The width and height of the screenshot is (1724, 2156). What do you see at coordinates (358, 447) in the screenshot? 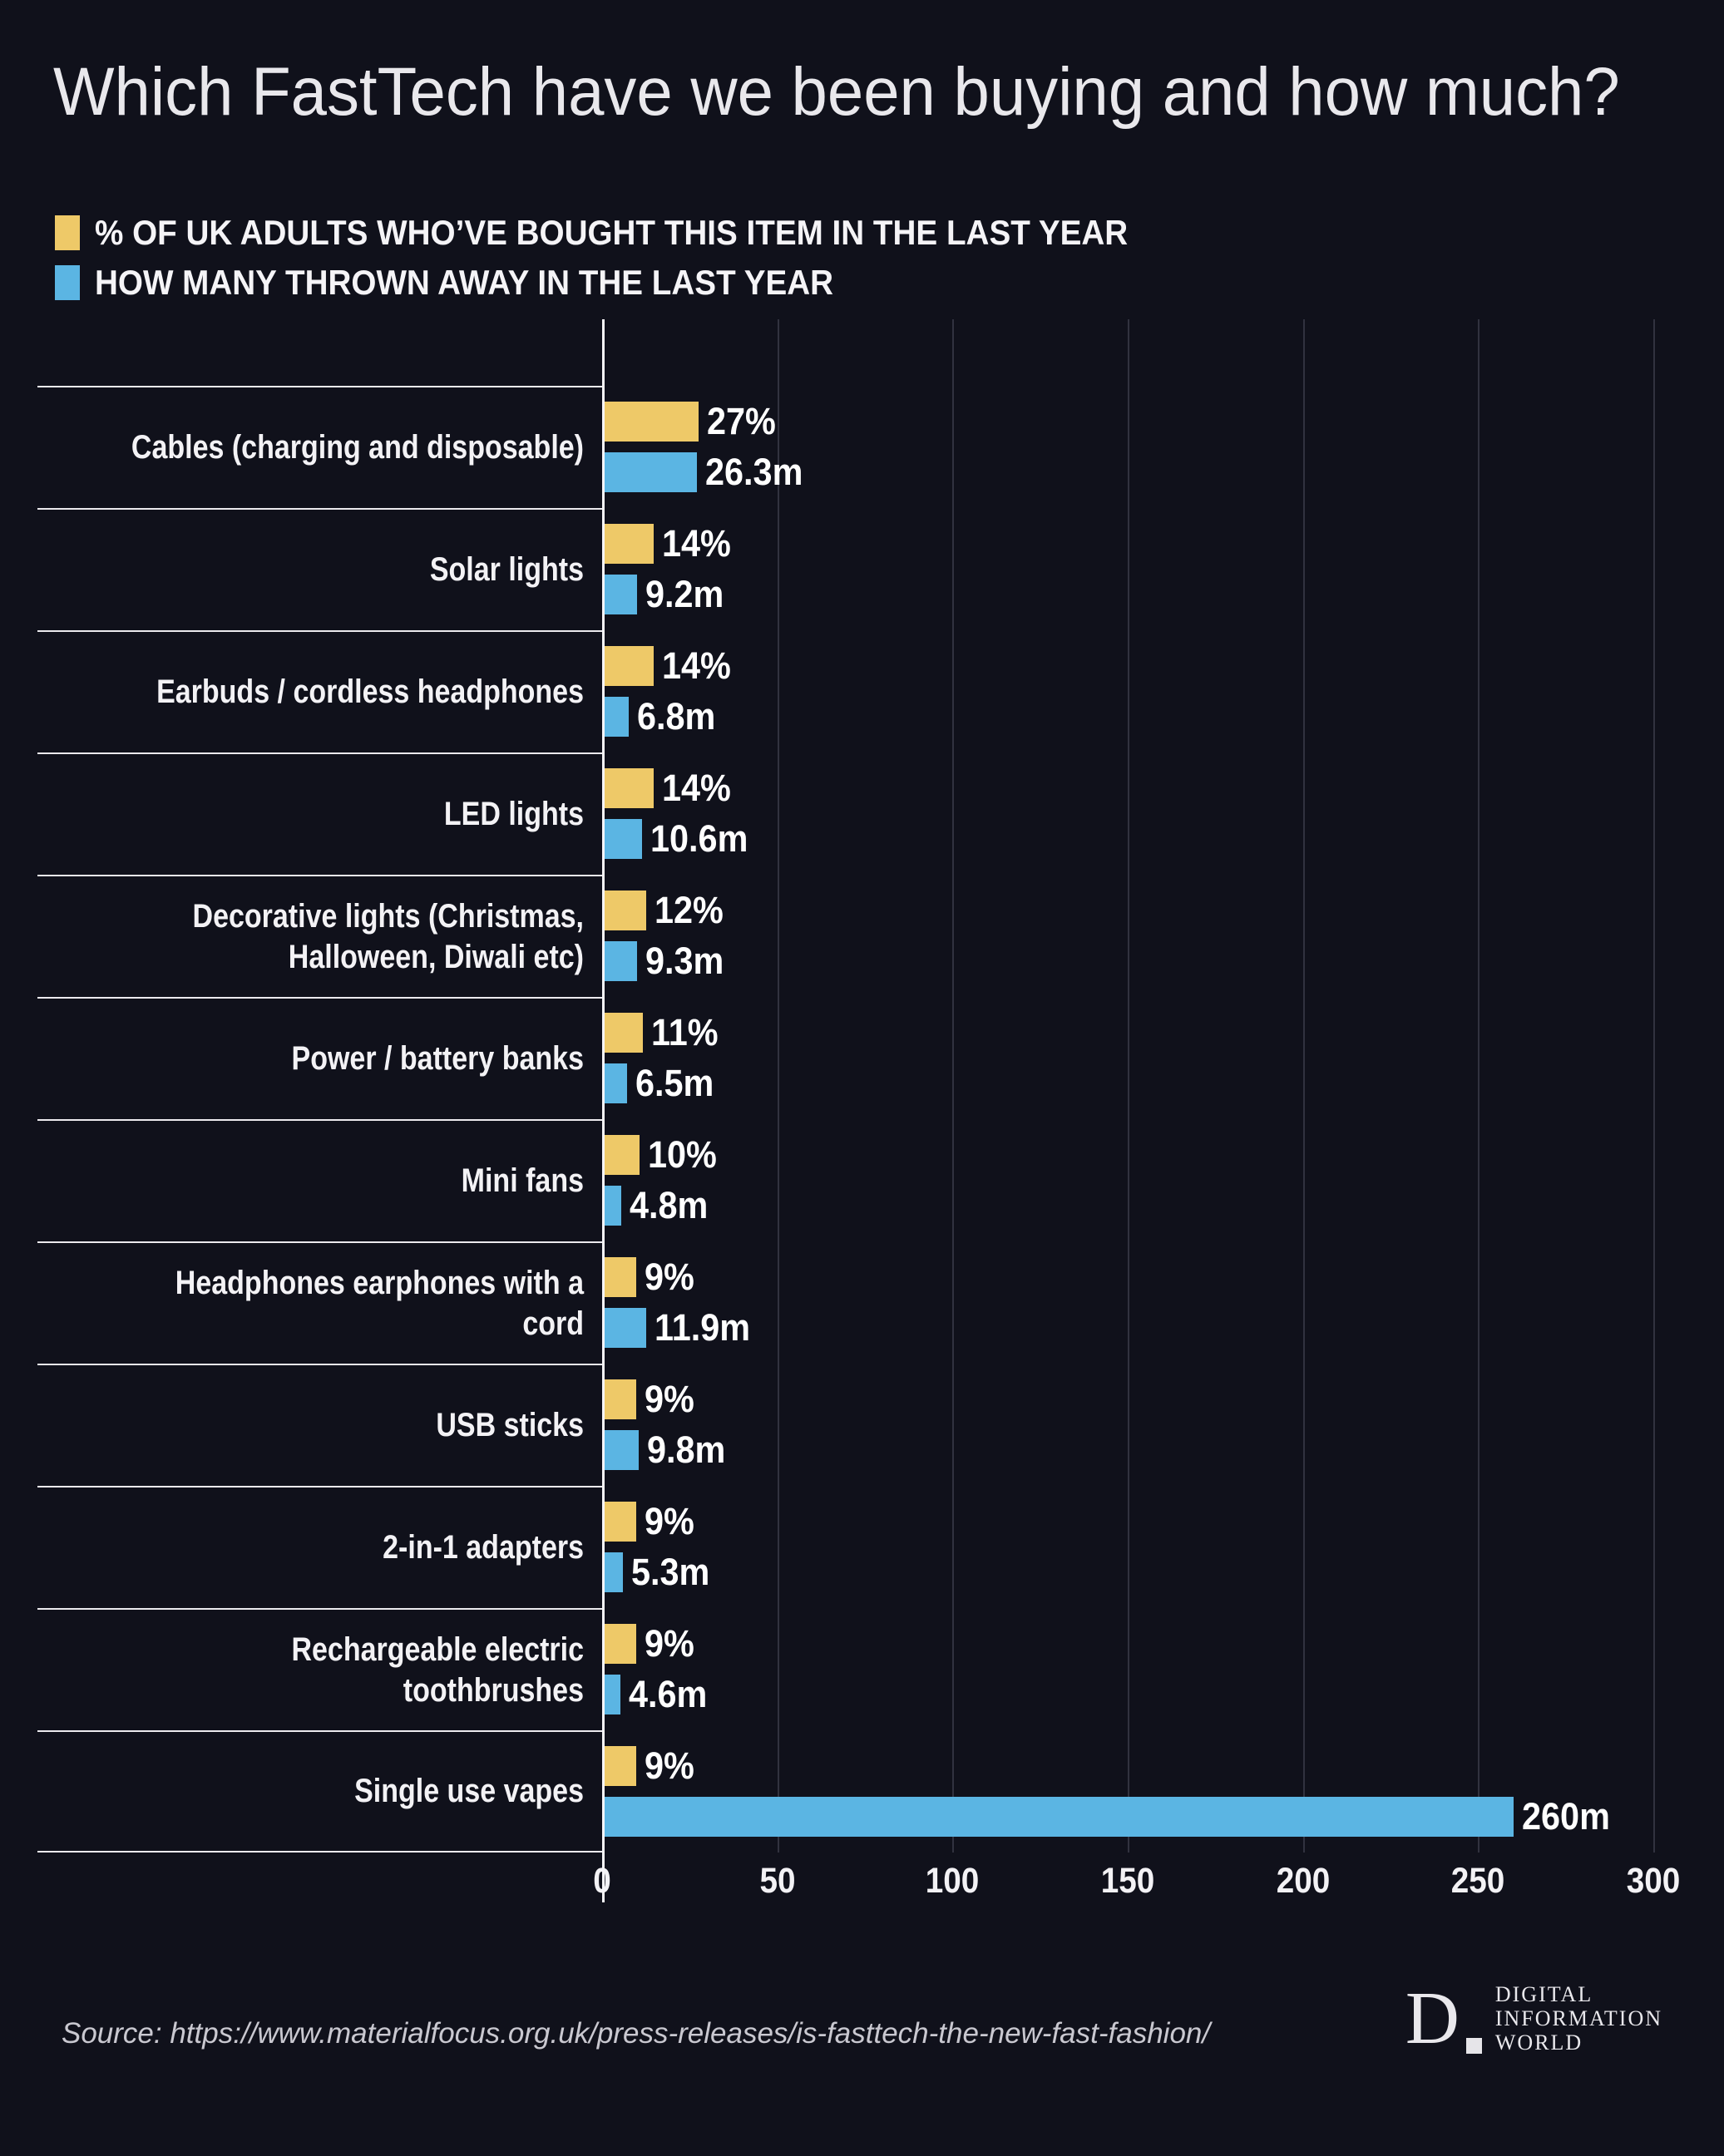
I see `category-label: Cables (charging and disposable)` at bounding box center [358, 447].